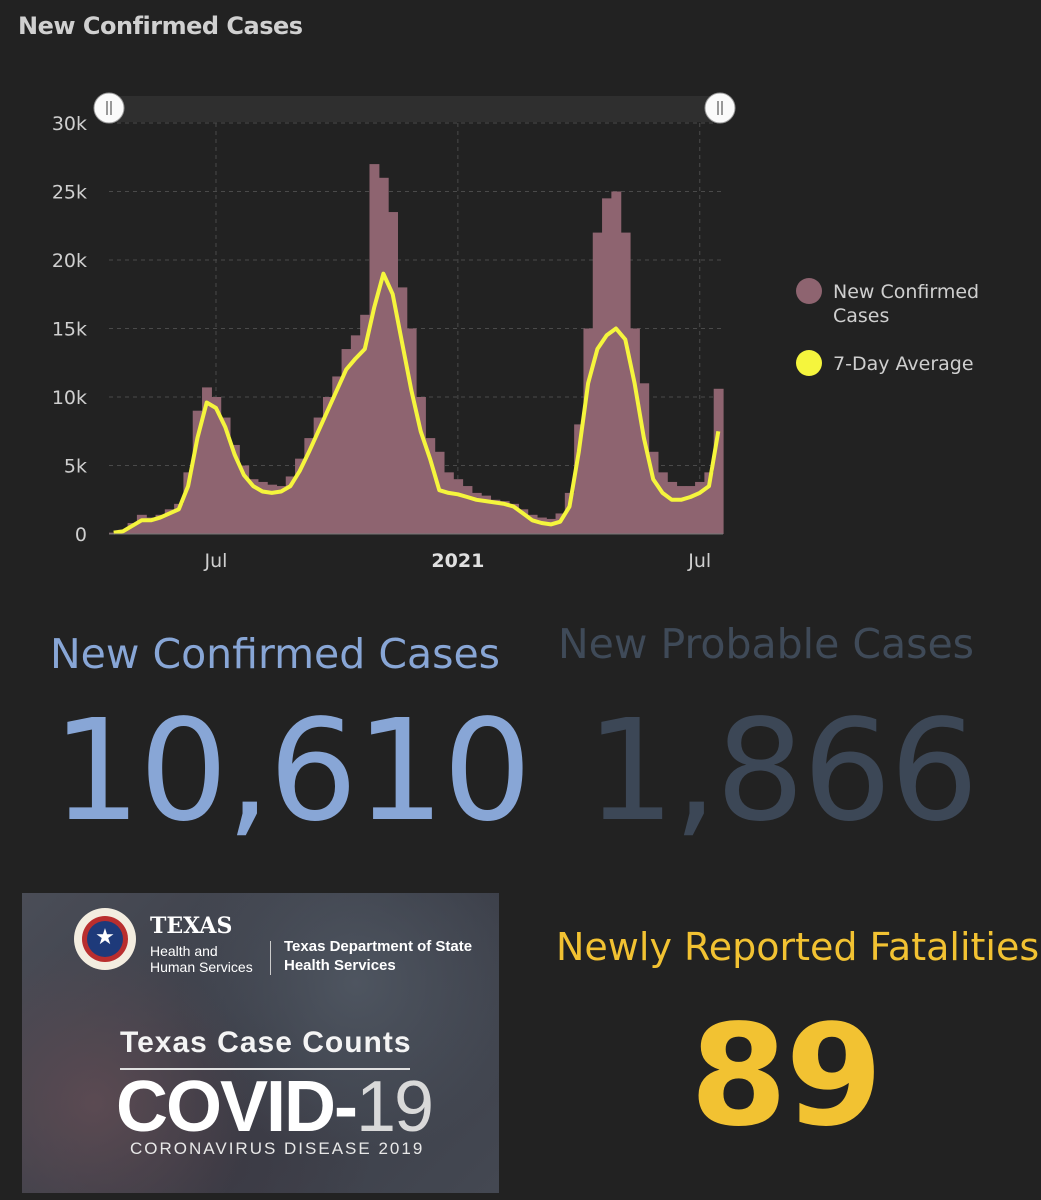 Image resolution: width=1041 pixels, height=1200 pixels. I want to click on average-series, so click(417, 403).